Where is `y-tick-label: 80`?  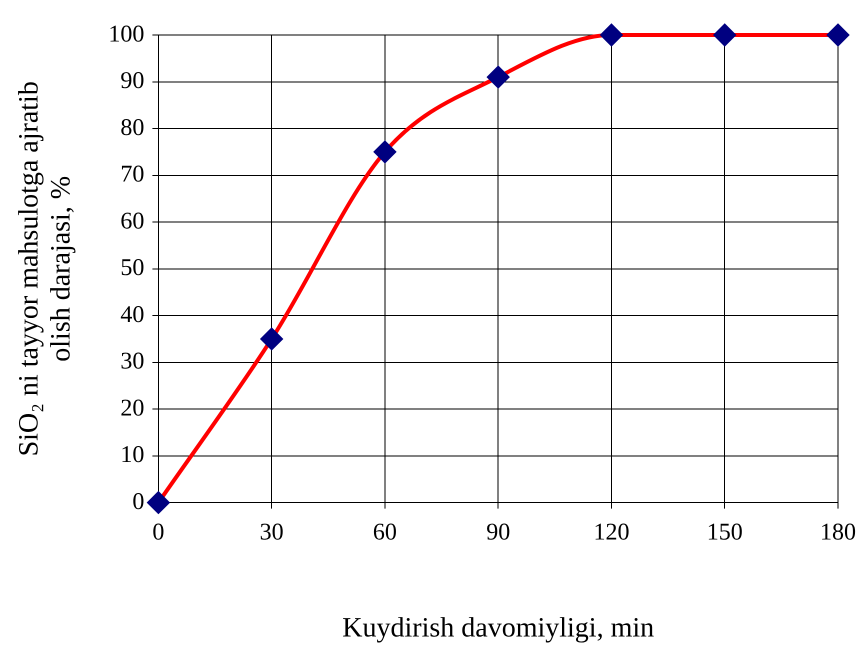
y-tick-label: 80 is located at coordinates (132, 127).